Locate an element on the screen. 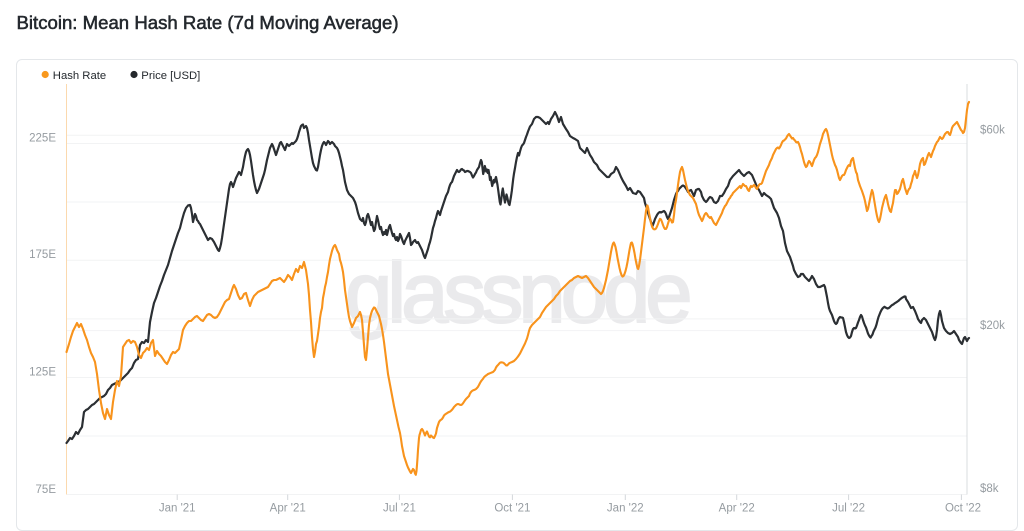 The image size is (1024, 531). svg-text: Oct '21 is located at coordinates (512, 509).